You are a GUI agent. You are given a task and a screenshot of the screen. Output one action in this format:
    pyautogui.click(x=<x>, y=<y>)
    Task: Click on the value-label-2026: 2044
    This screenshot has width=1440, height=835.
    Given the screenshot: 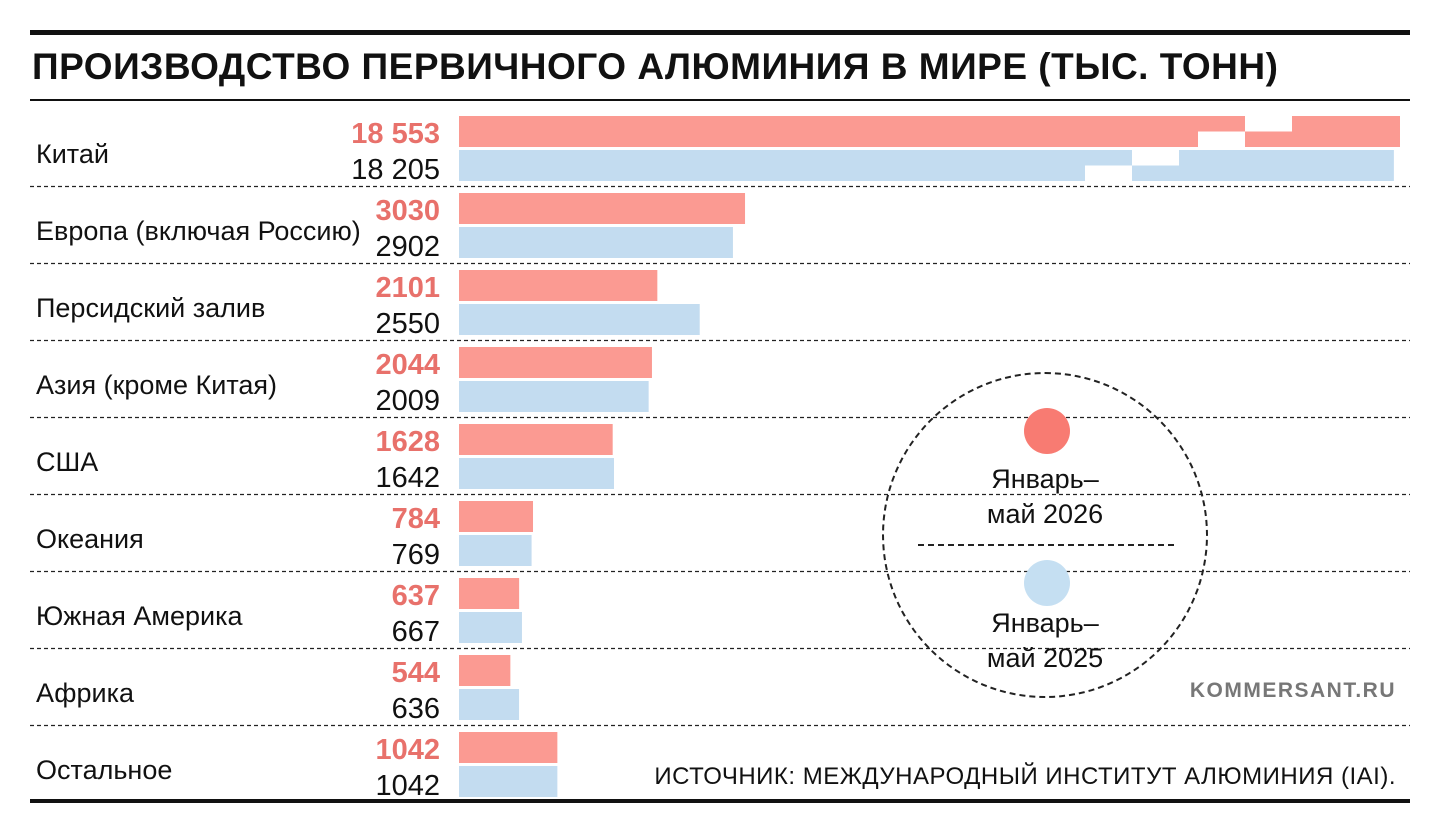 What is the action you would take?
    pyautogui.click(x=407, y=365)
    